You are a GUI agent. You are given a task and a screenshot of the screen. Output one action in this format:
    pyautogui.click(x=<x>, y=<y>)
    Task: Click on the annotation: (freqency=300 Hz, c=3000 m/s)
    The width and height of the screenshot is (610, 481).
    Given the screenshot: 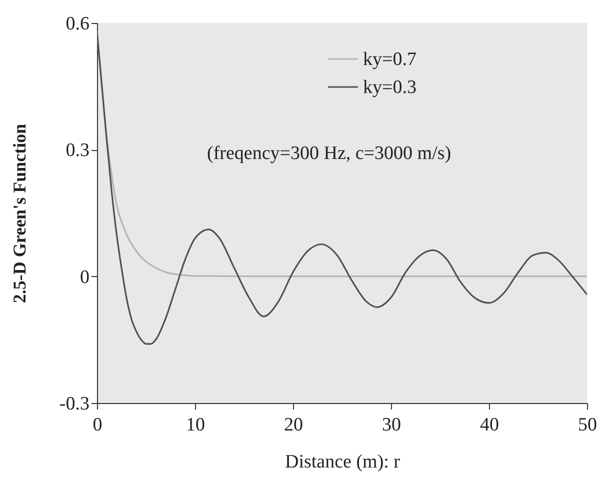 What is the action you would take?
    pyautogui.click(x=329, y=153)
    